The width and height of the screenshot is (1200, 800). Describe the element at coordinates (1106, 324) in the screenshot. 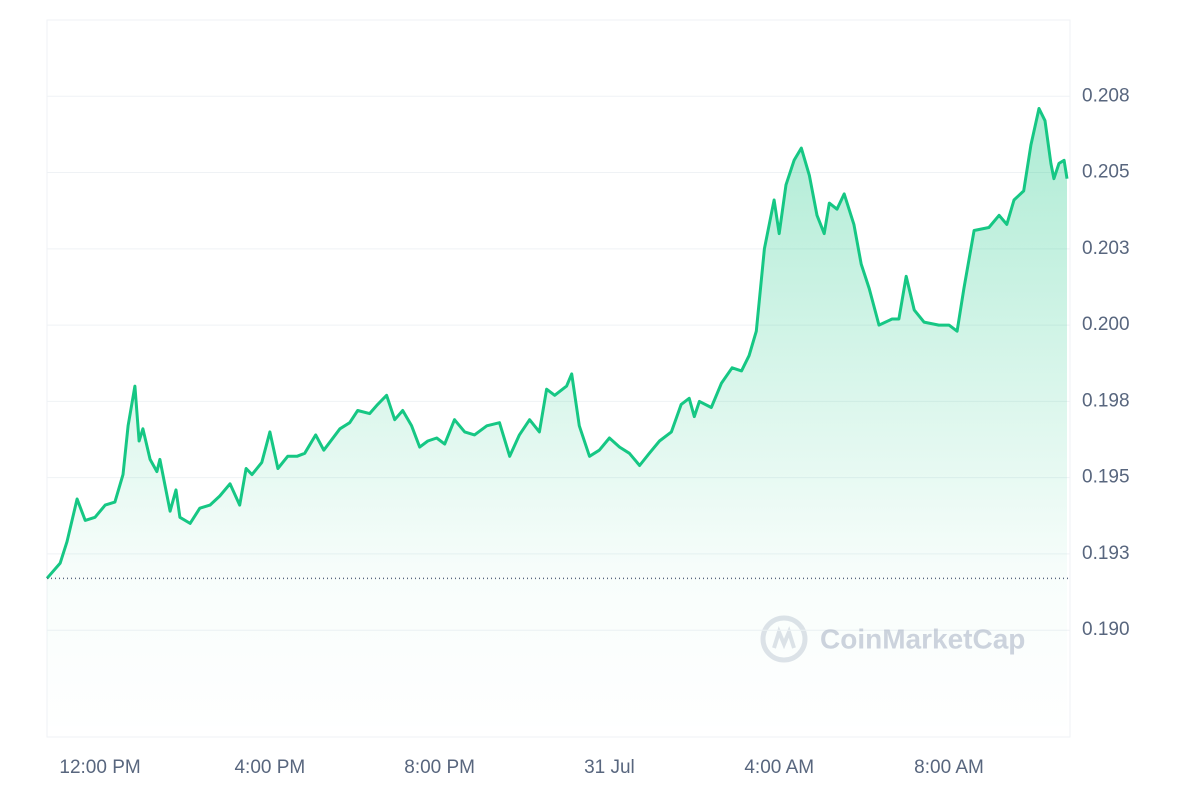

I see `y-tick-label: 0.200` at that location.